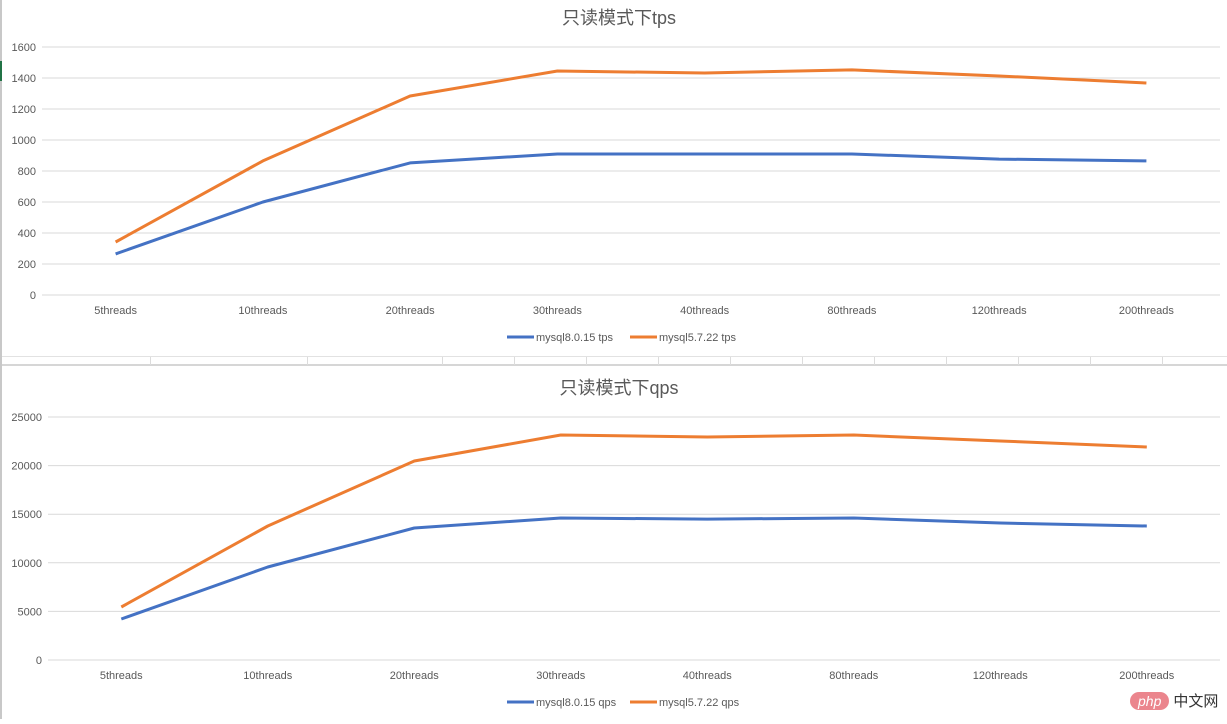 Image resolution: width=1227 pixels, height=724 pixels. Describe the element at coordinates (26, 467) in the screenshot. I see `y-tick-label: 20000` at that location.